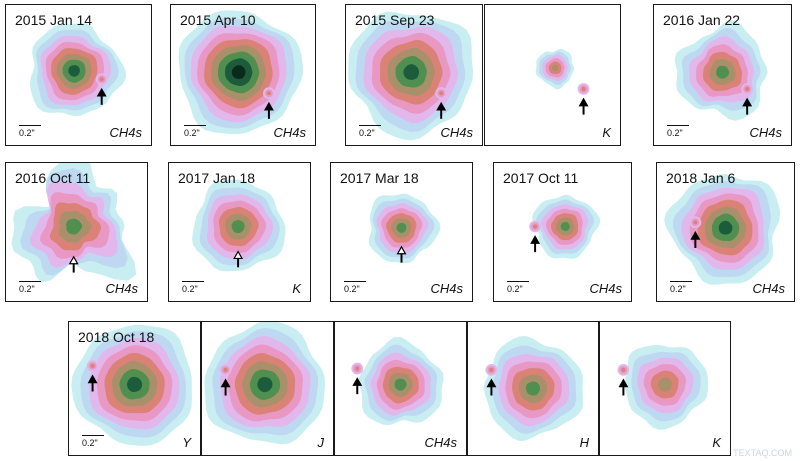 Image resolution: width=800 pixels, height=461 pixels. I want to click on image-panel: 2015 Sep 23 CH4s 0.2", so click(414, 75).